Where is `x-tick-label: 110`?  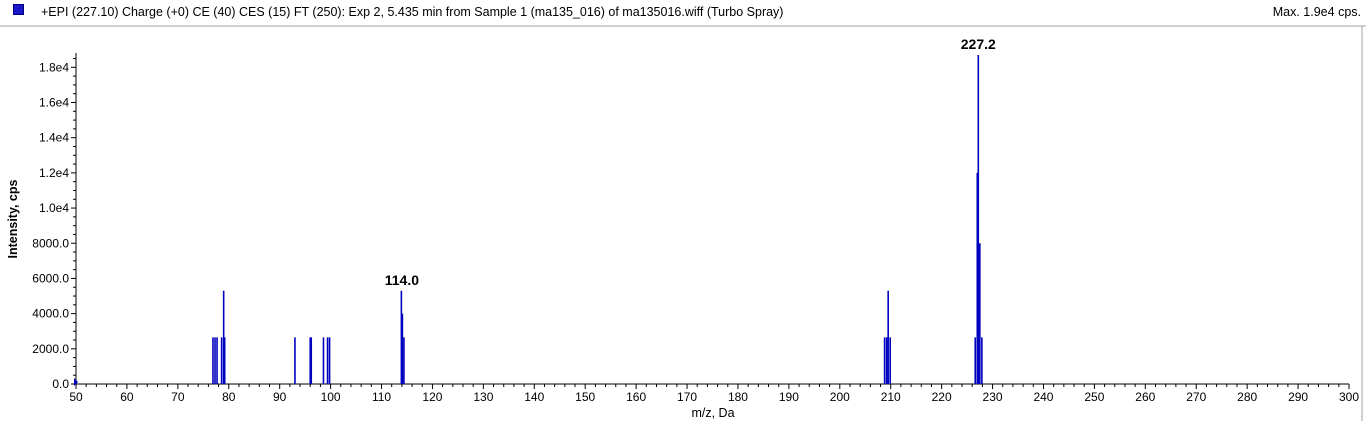 x-tick-label: 110 is located at coordinates (381, 397).